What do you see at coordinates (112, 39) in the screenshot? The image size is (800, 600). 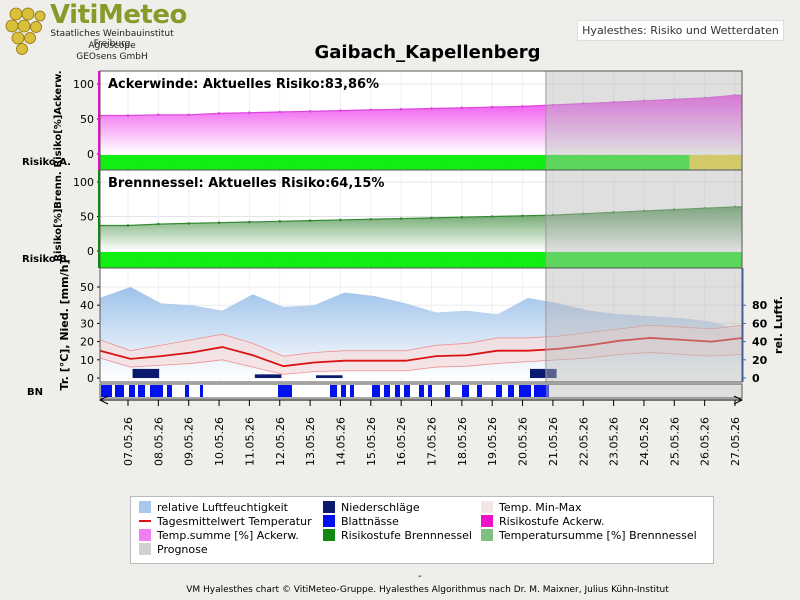 I see `org-line-1: Staatliches Weinbauinstitut Freiburg` at bounding box center [112, 39].